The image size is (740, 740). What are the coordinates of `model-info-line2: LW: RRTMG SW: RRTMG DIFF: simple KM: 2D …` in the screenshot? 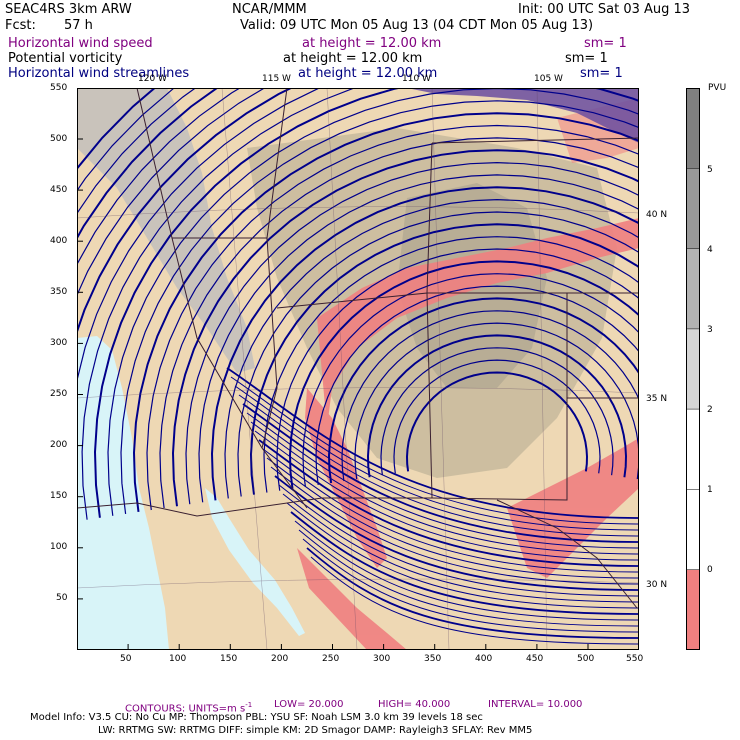 It's located at (315, 730).